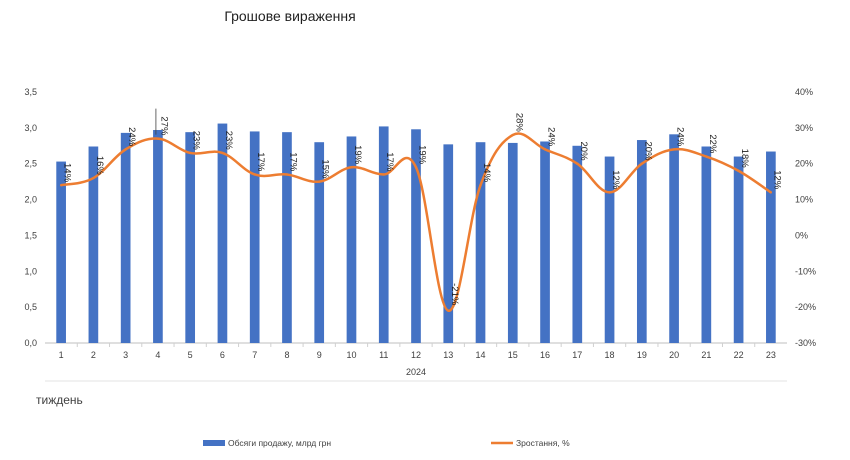 The width and height of the screenshot is (850, 460). What do you see at coordinates (543, 443) in the screenshot?
I see `legend-label-line: Зростання, %` at bounding box center [543, 443].